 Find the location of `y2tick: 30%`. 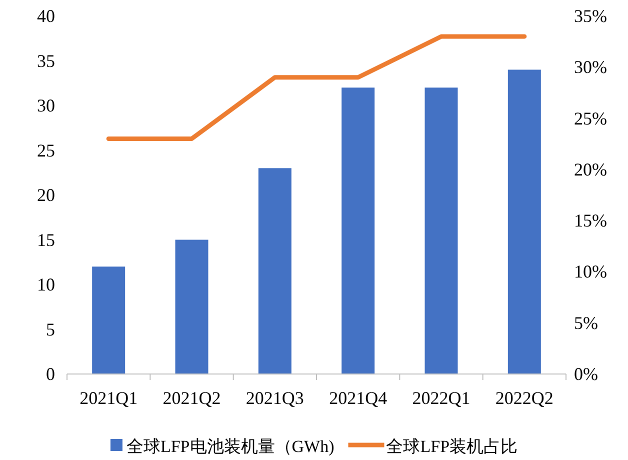

y2tick: 30% is located at coordinates (590, 67).